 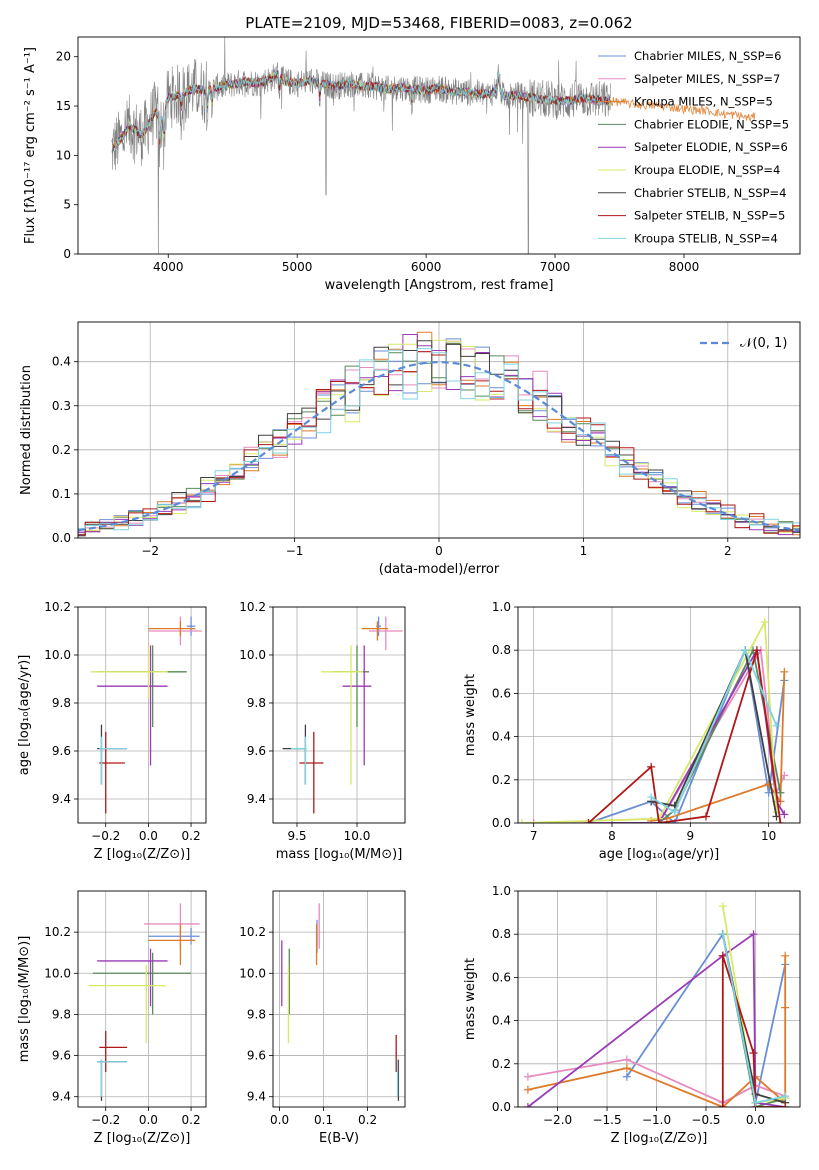 I want to click on legend-entry: Salpeter ELODIE, N_SSP=6, so click(x=711, y=147).